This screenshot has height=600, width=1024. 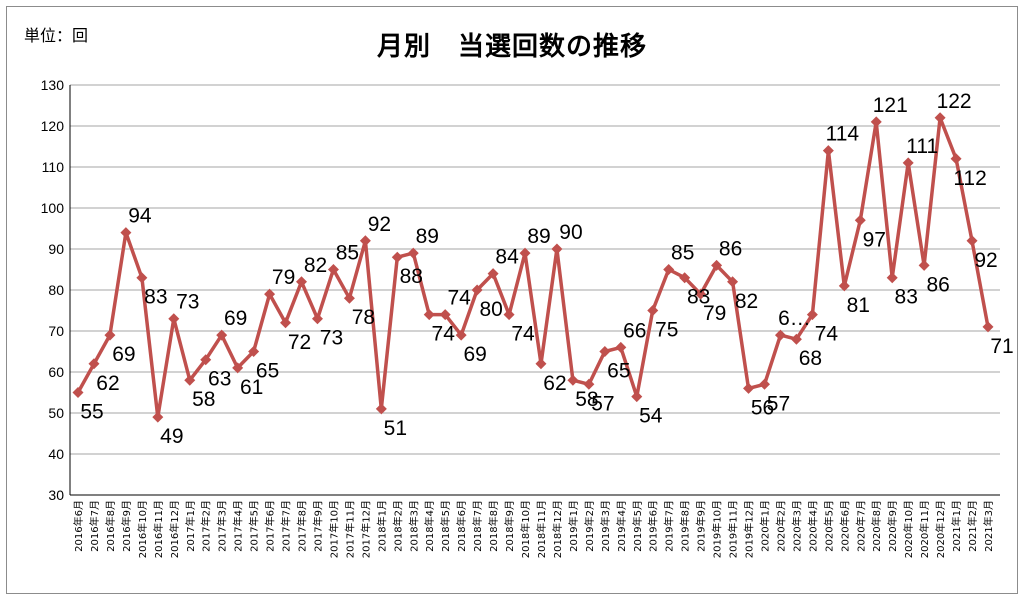 I want to click on x-tick-label: 2018年8月, so click(x=493, y=526).